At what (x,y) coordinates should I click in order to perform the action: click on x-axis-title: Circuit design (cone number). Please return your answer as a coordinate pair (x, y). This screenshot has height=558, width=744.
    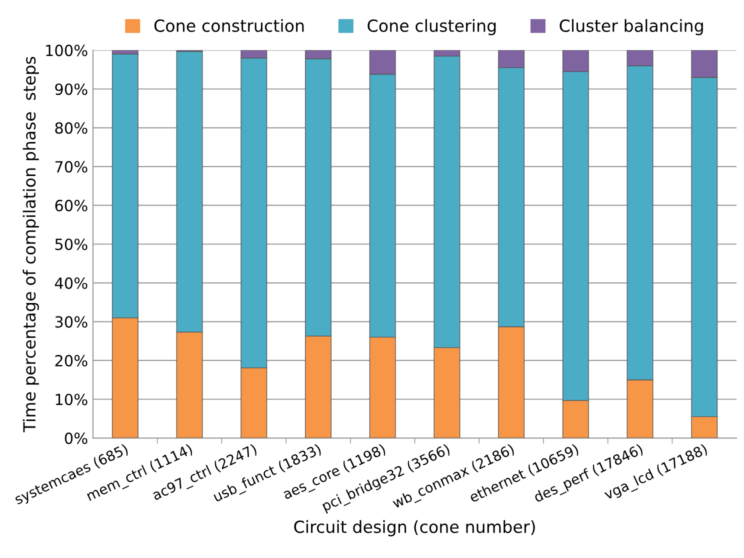
    Looking at the image, I should click on (414, 528).